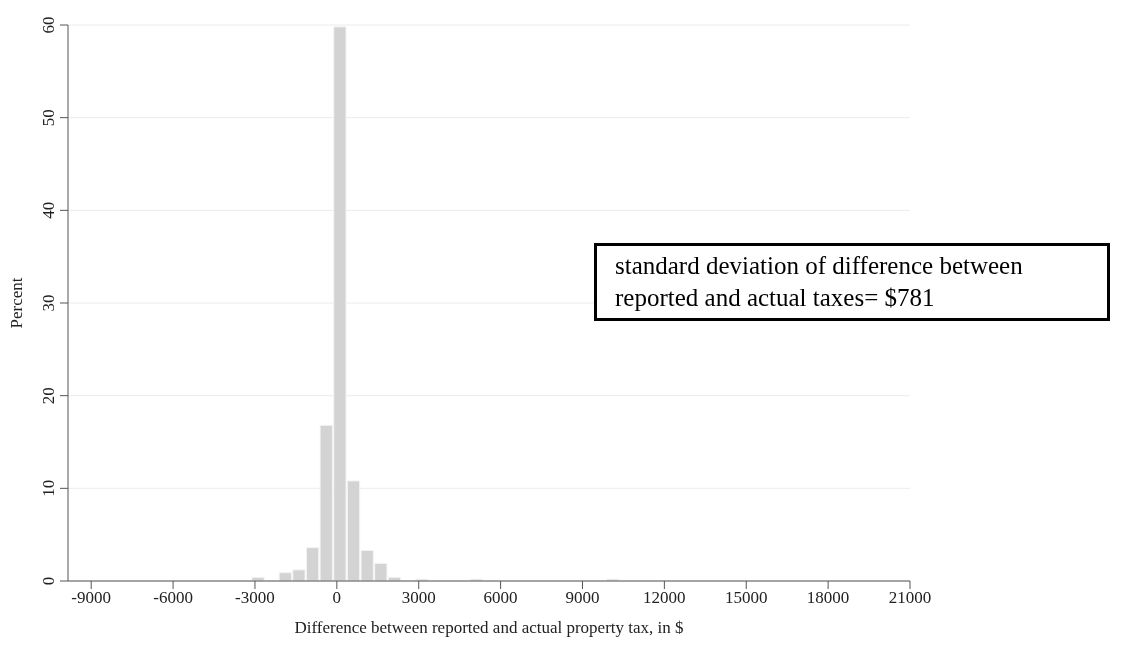  Describe the element at coordinates (48, 488) in the screenshot. I see `y-tick-label: 10` at that location.